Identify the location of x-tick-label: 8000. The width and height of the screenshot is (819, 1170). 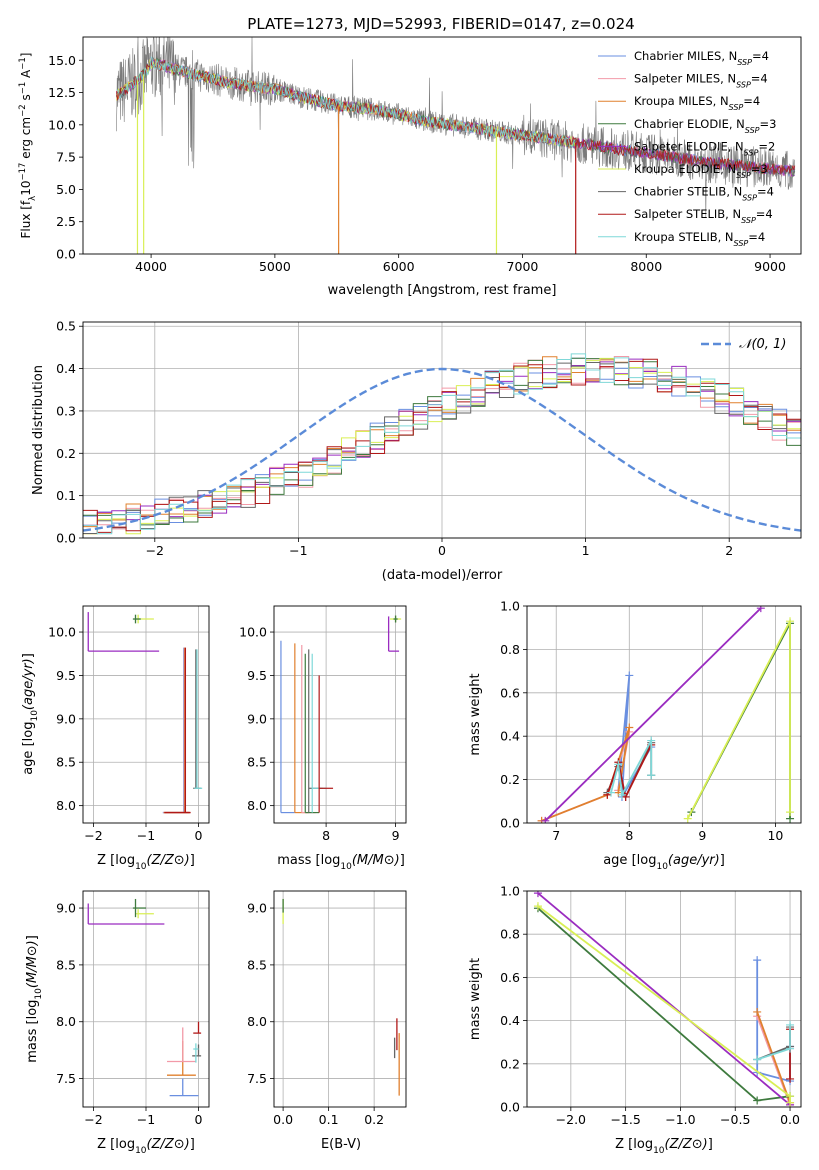
(646, 266).